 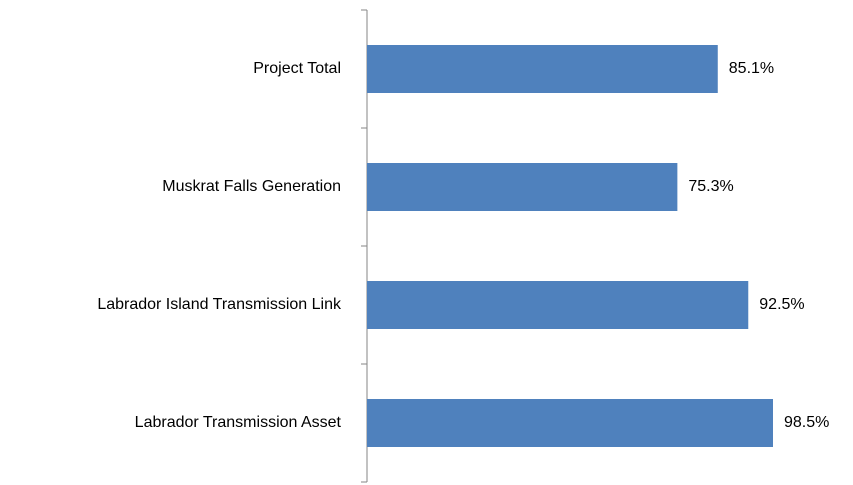 I want to click on value-label: 92.5%, so click(x=781, y=304).